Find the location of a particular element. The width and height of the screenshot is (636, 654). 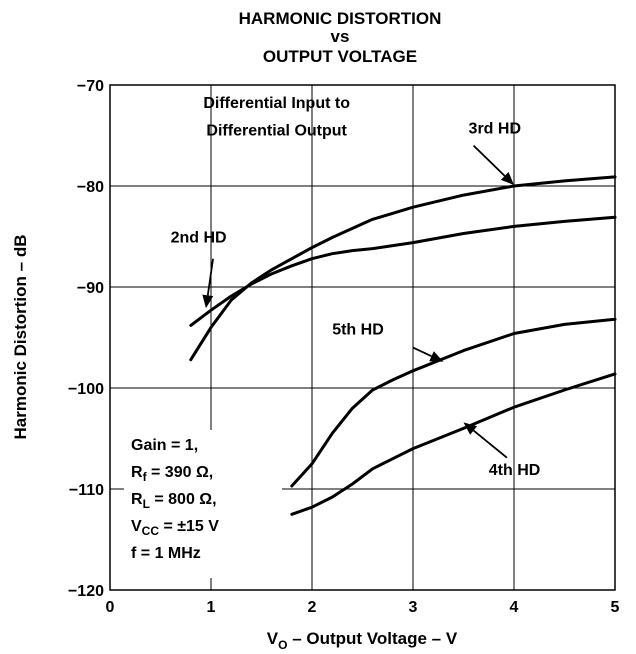

condition-rl: RL = 800 Ω, is located at coordinates (174, 501).